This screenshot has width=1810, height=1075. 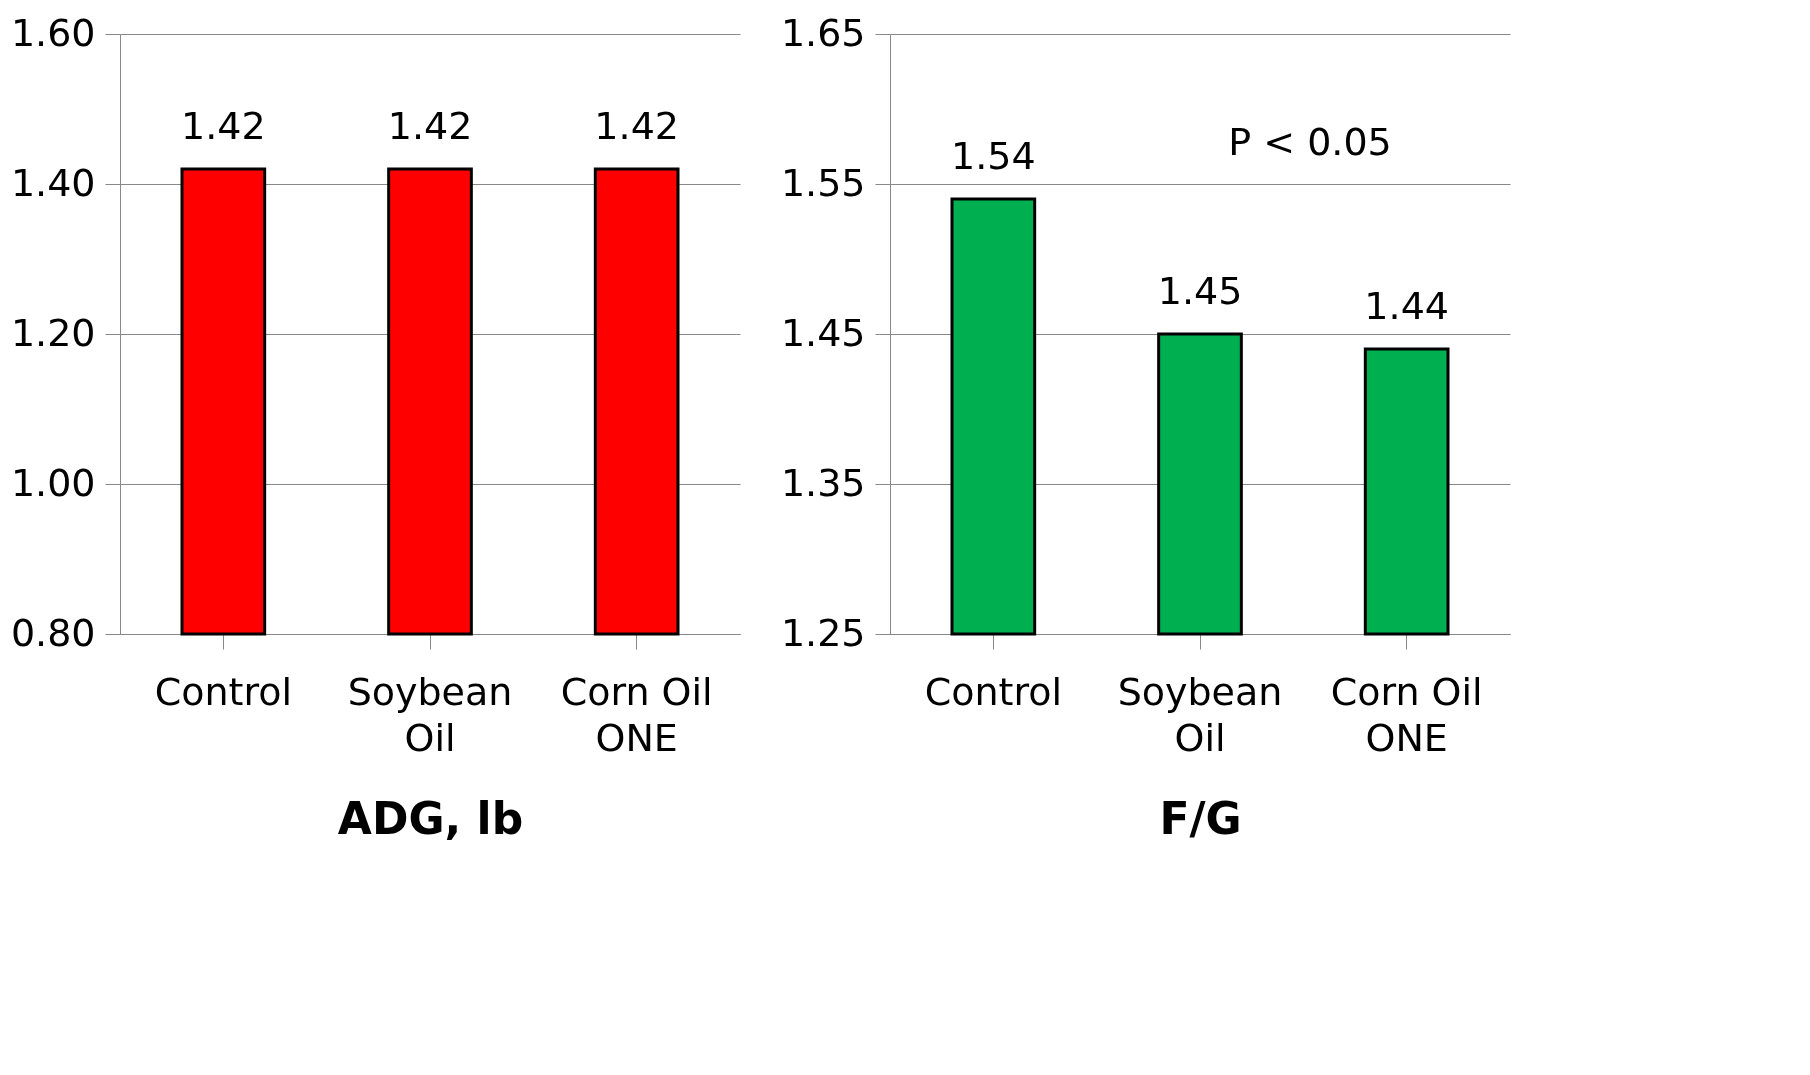 What do you see at coordinates (53, 32) in the screenshot?
I see `y-tick-label: 1.60` at bounding box center [53, 32].